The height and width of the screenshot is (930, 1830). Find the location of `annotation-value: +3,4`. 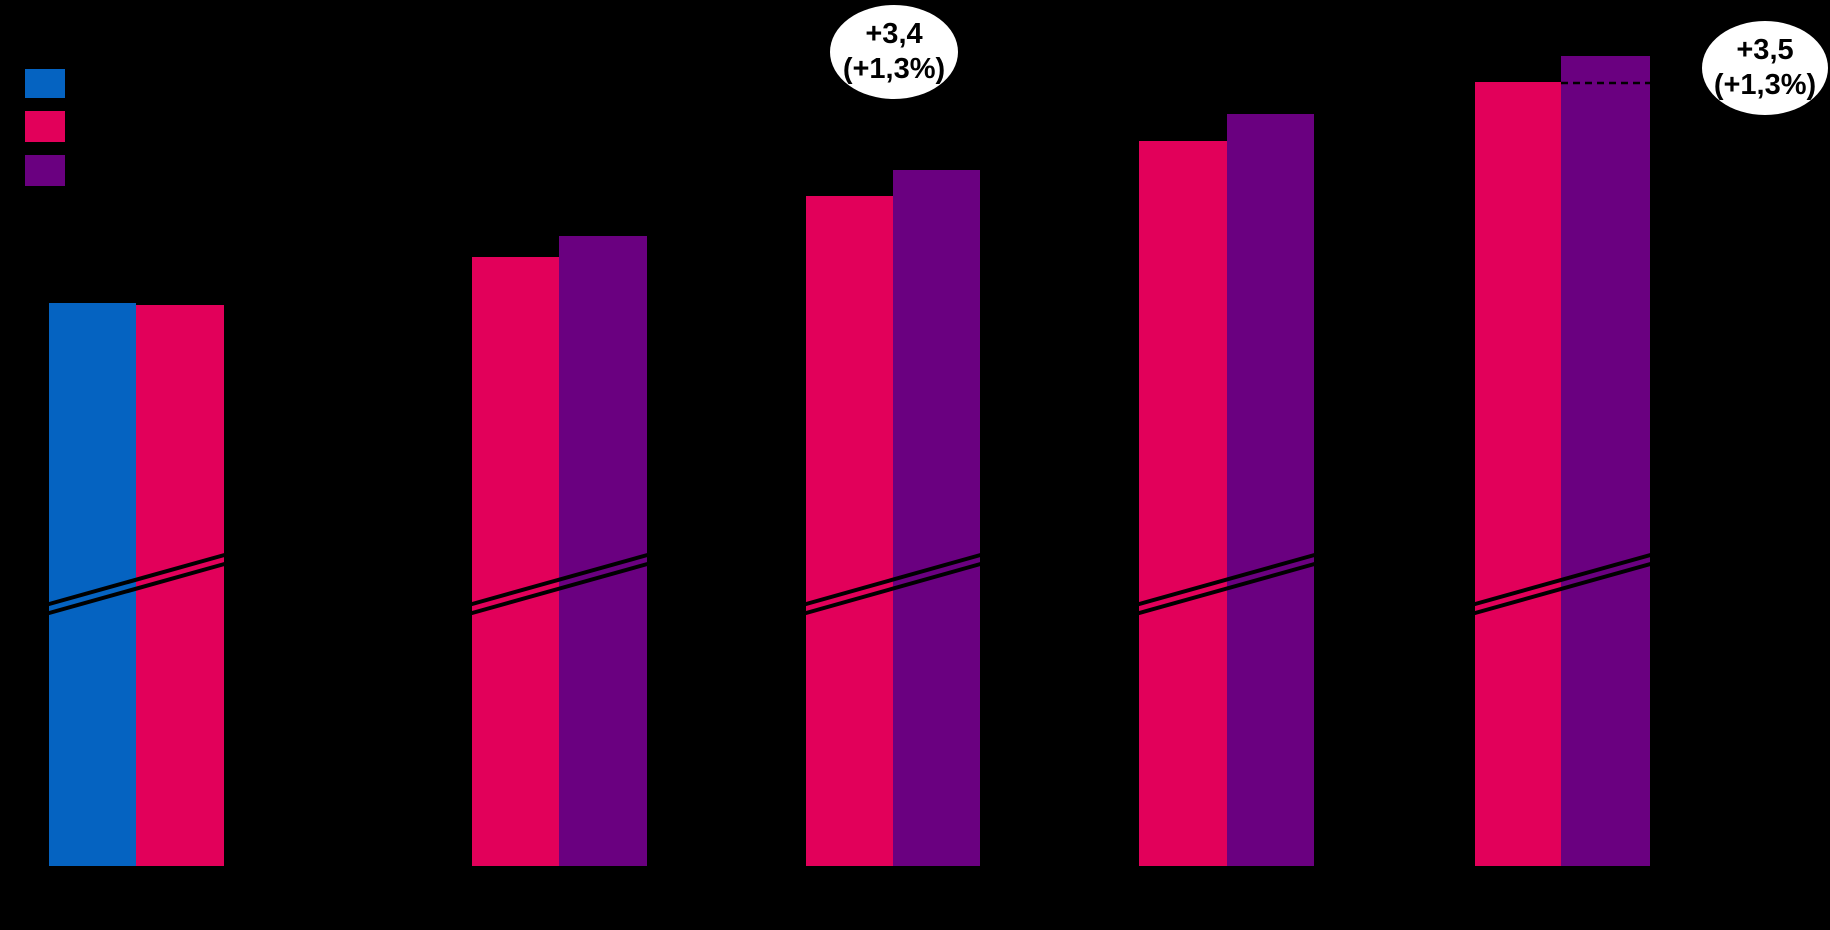

annotation-value: +3,4 is located at coordinates (894, 34).